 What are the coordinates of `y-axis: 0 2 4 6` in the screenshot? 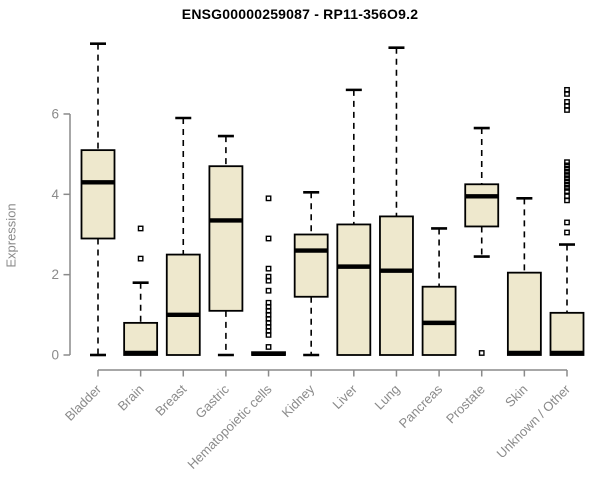 It's located at (61, 234).